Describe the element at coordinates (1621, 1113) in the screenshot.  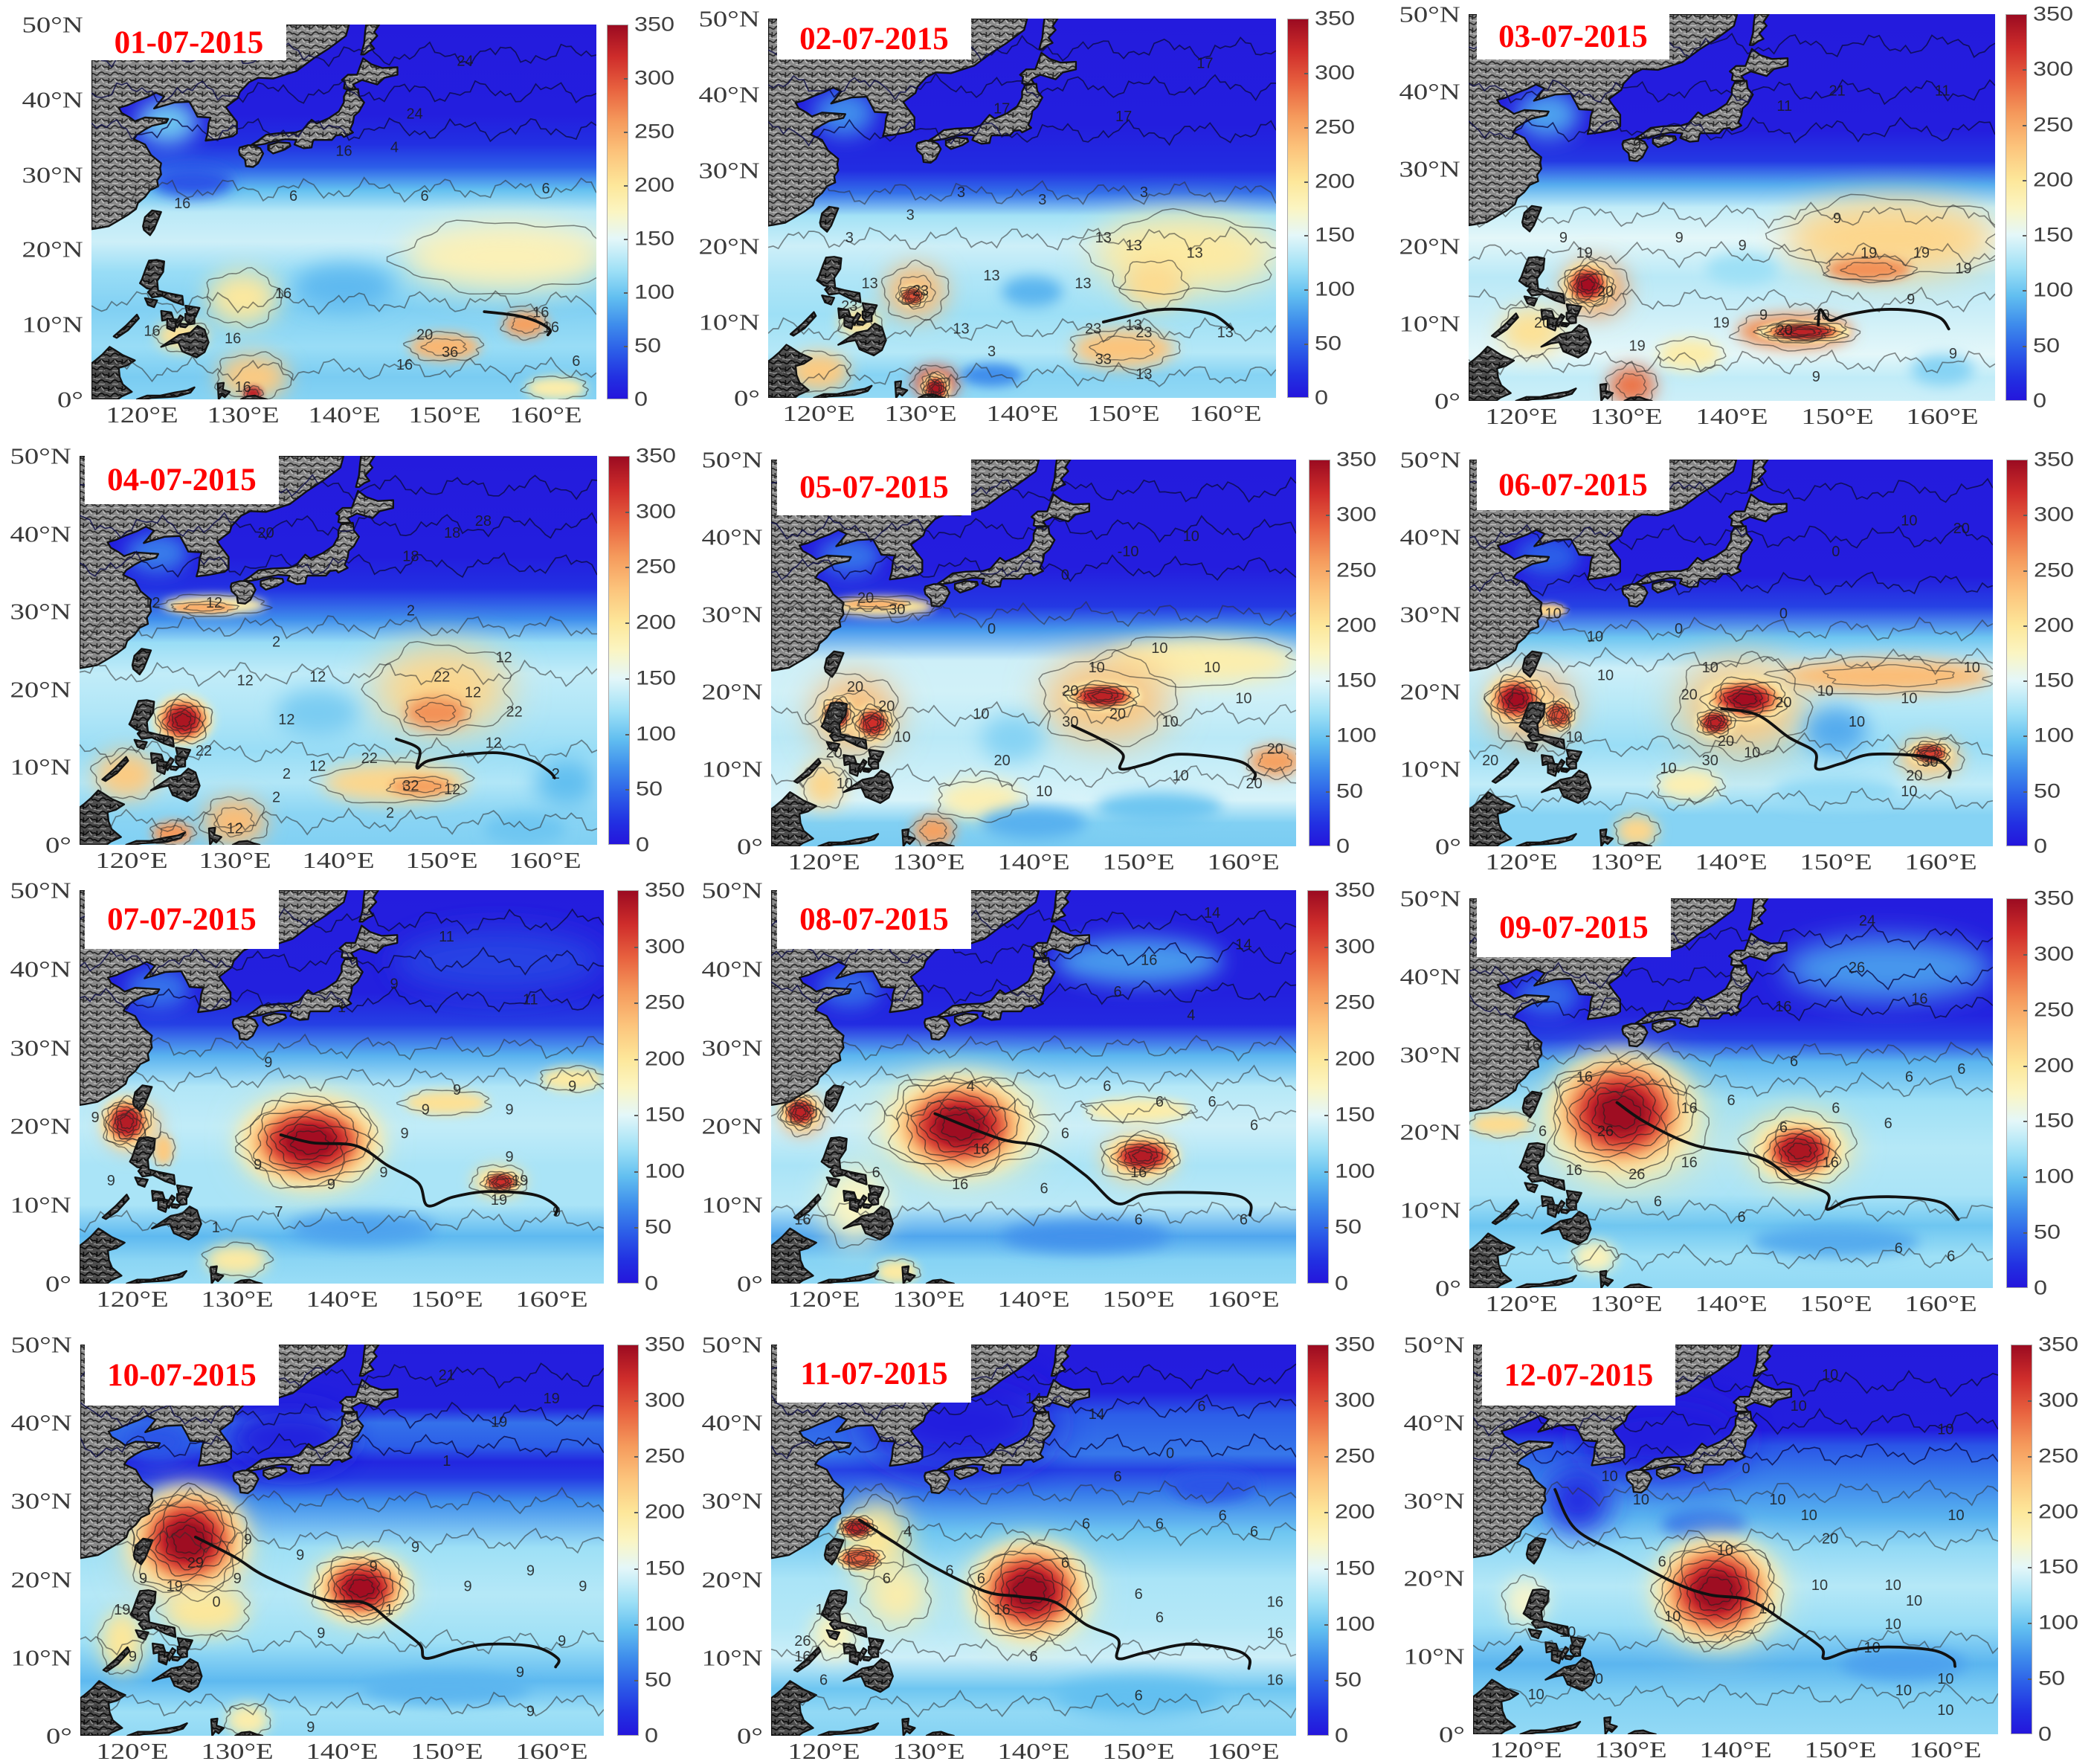
I see `typhoon-rain-core` at that location.